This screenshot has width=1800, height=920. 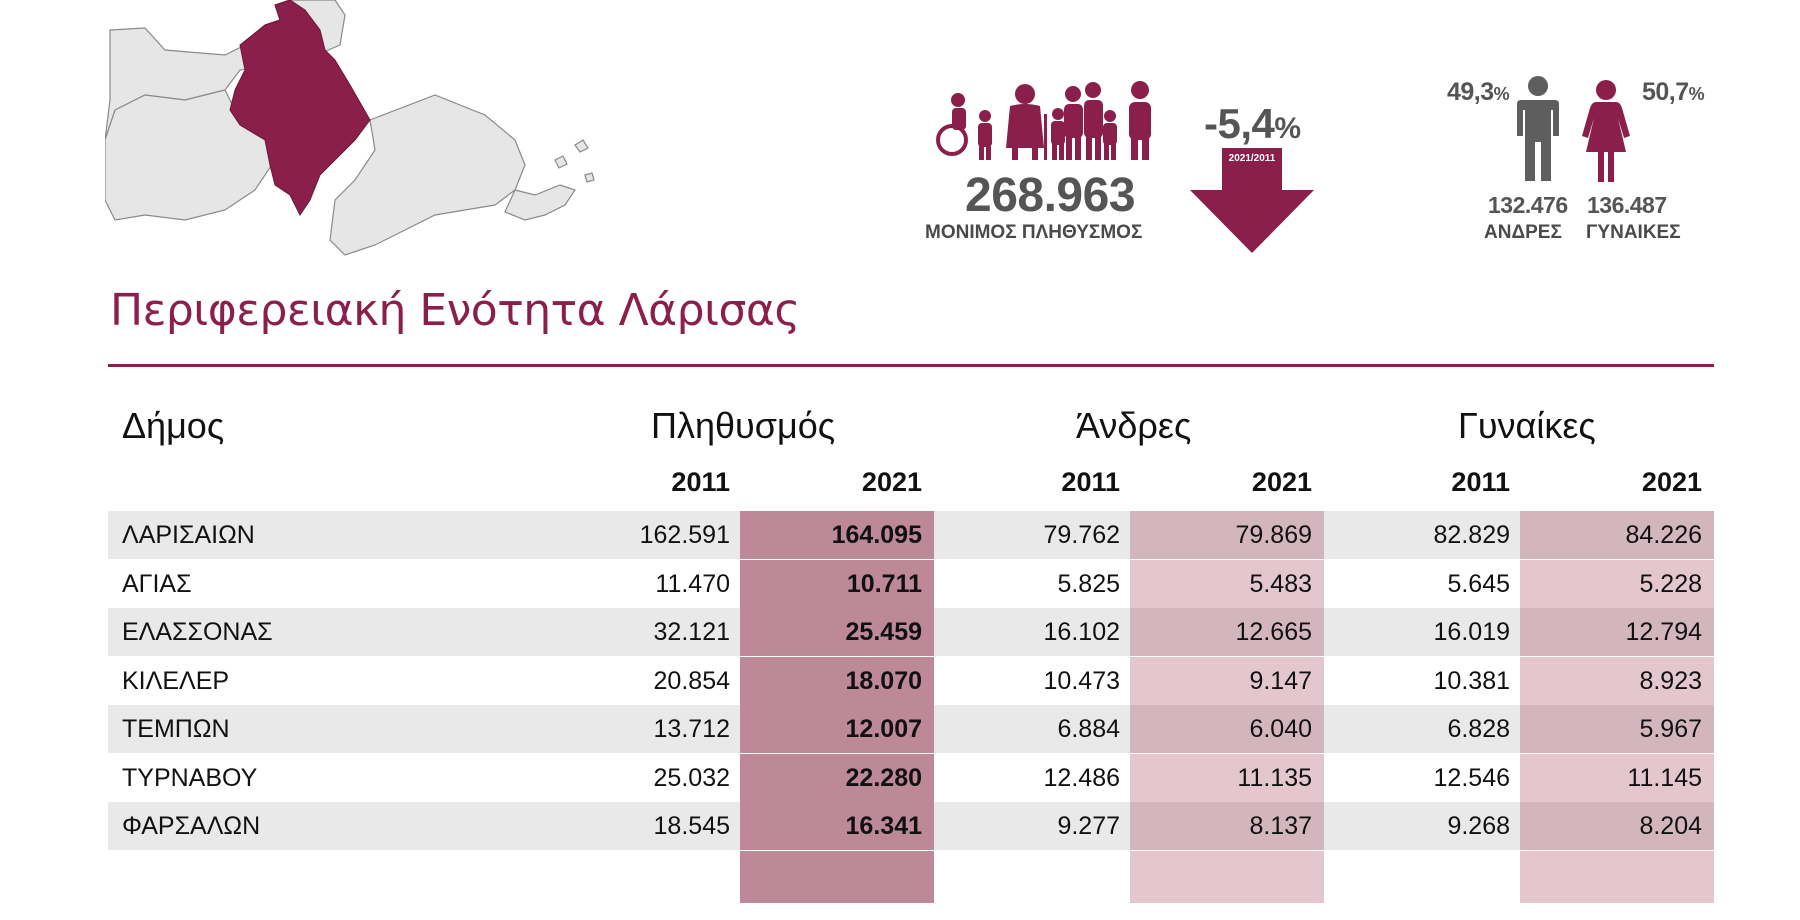 I want to click on year-men-2021: 2021, so click(x=1281, y=482).